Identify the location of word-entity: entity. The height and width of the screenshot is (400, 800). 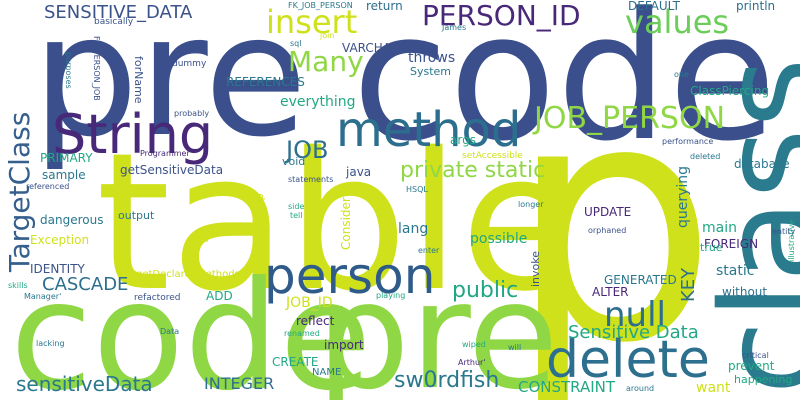
(784, 231).